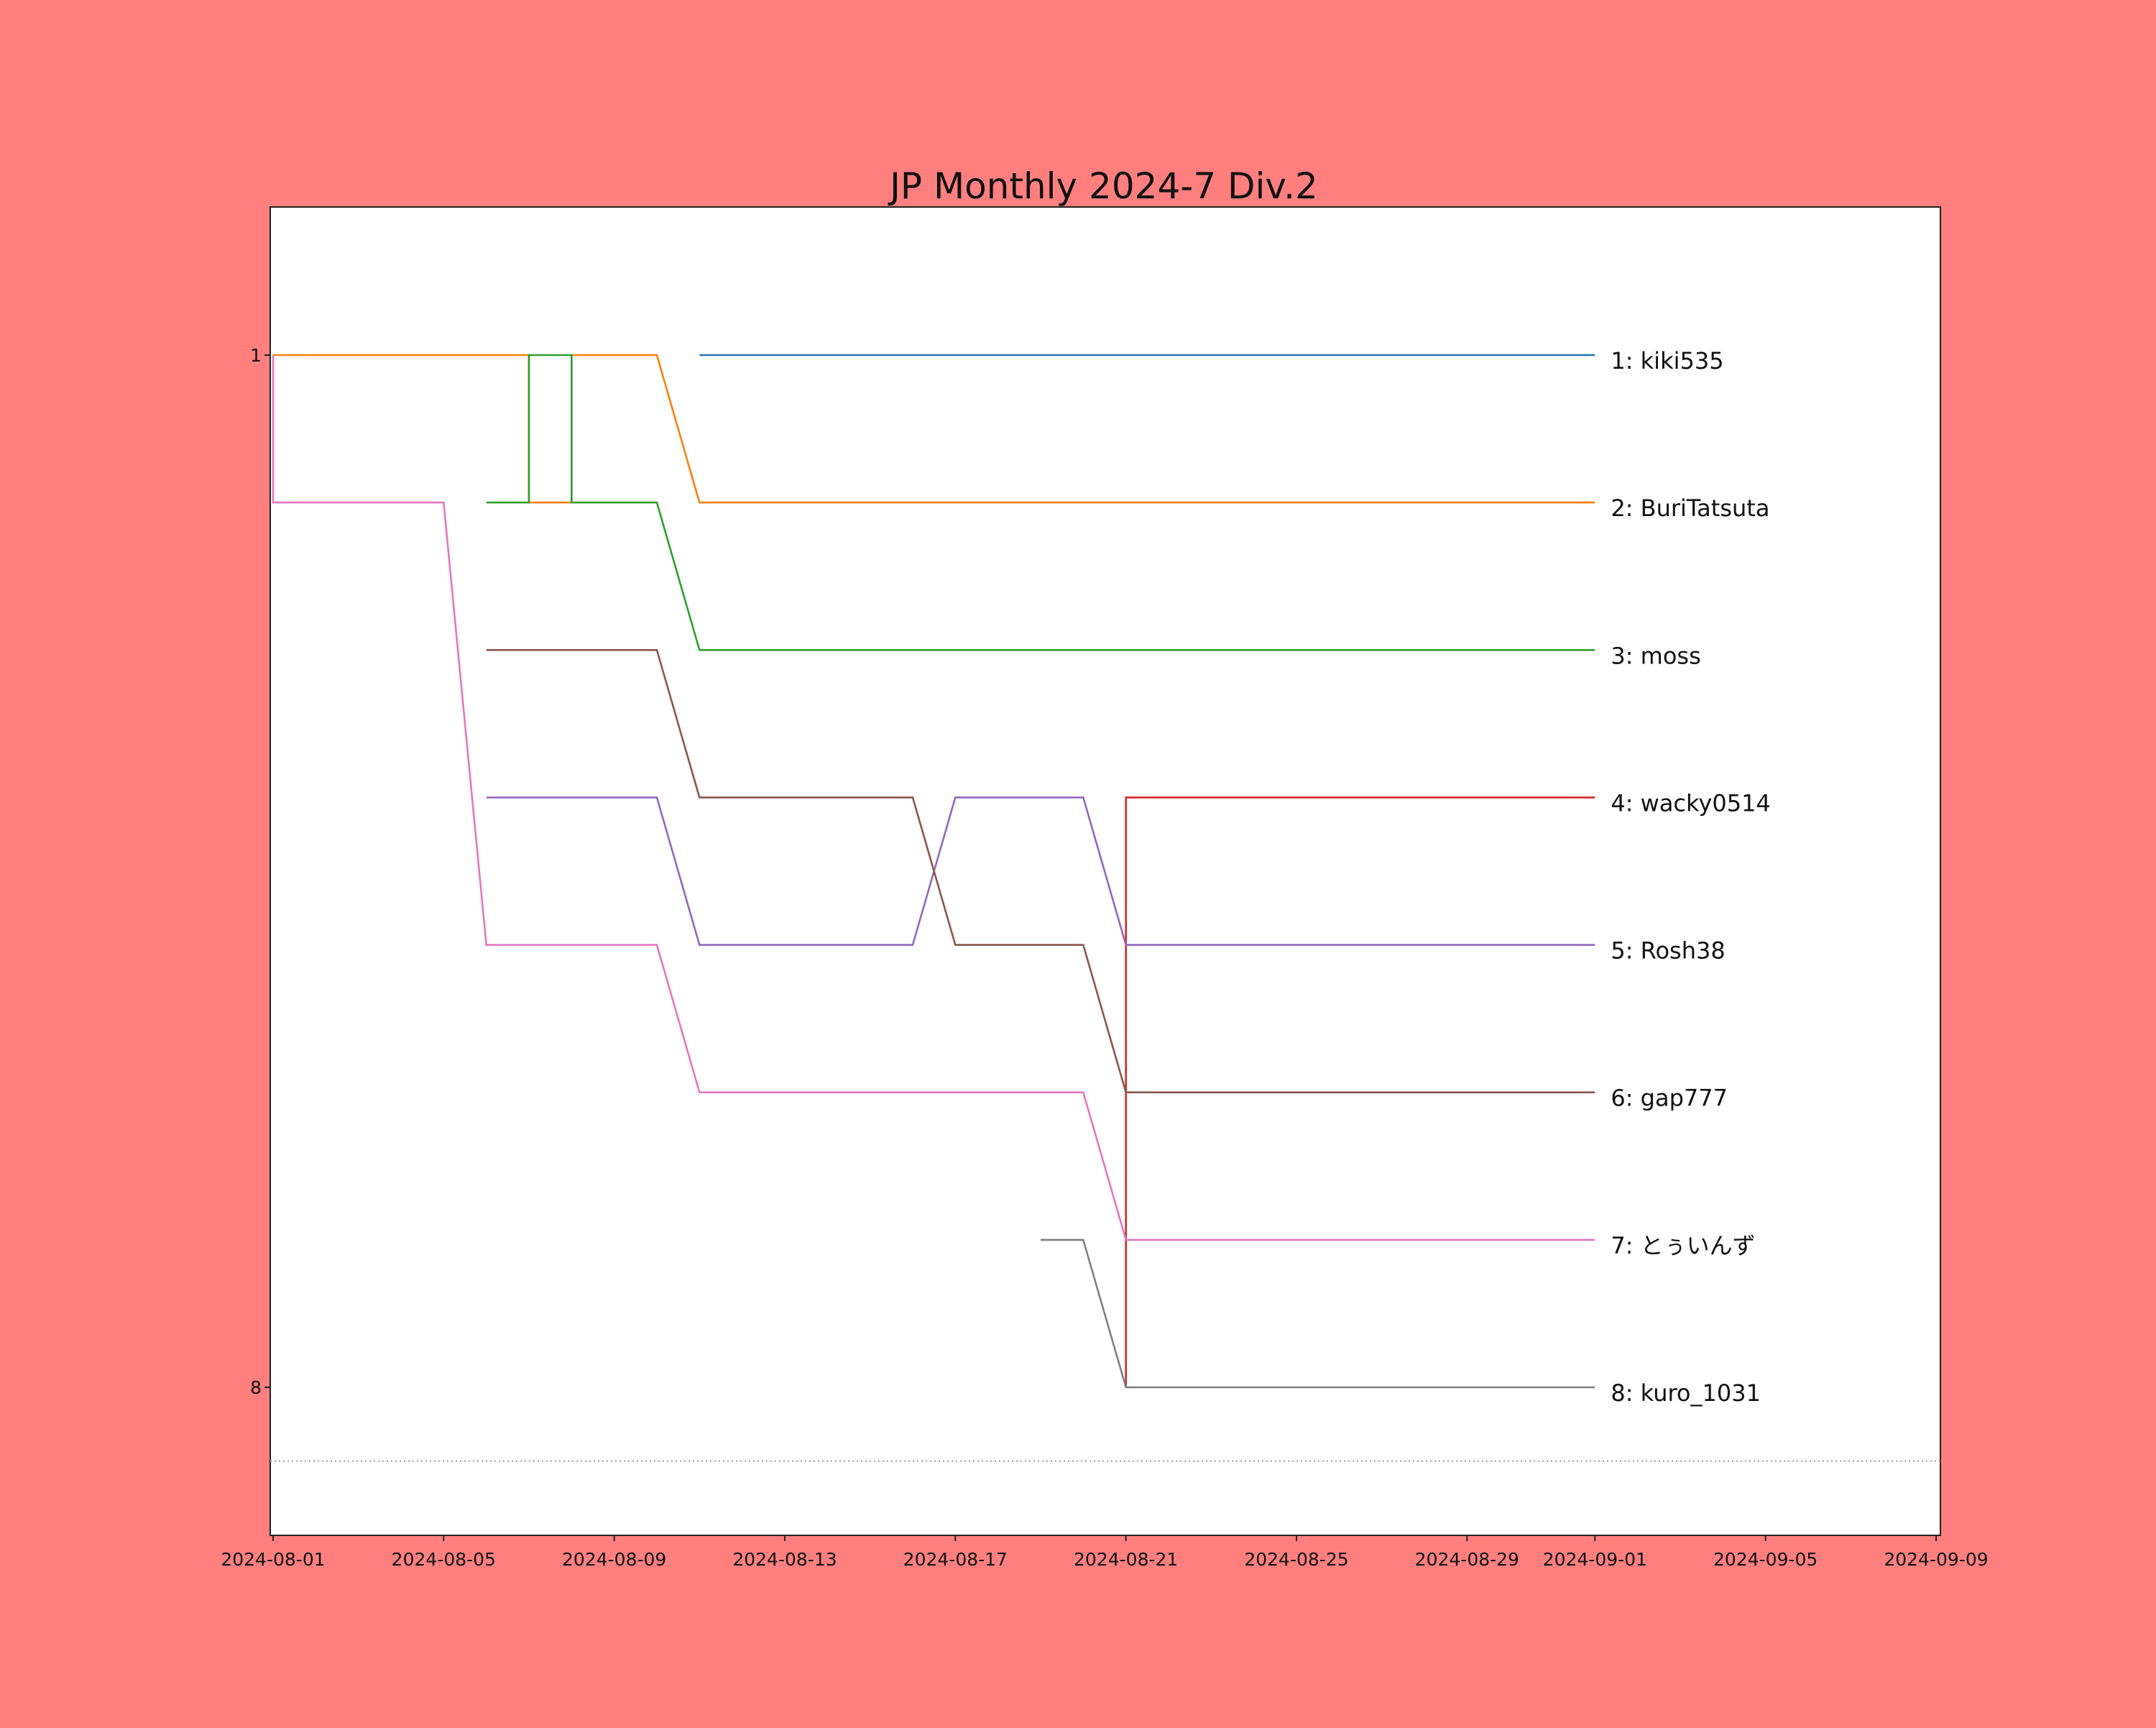 This screenshot has width=2156, height=1728. What do you see at coordinates (1690, 509) in the screenshot?
I see `series-label-2: 2: BuriTatsuta` at bounding box center [1690, 509].